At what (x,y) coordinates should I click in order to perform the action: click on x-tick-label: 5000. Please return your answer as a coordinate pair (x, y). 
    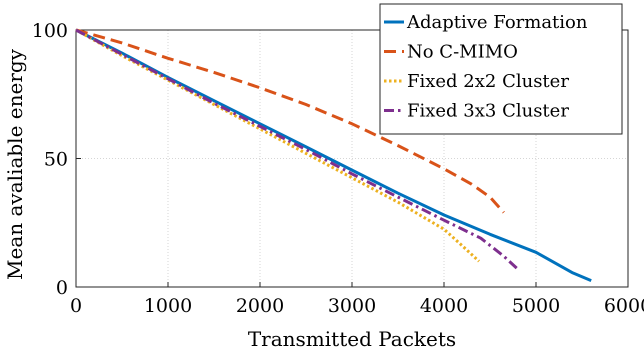
    Looking at the image, I should click on (536, 306).